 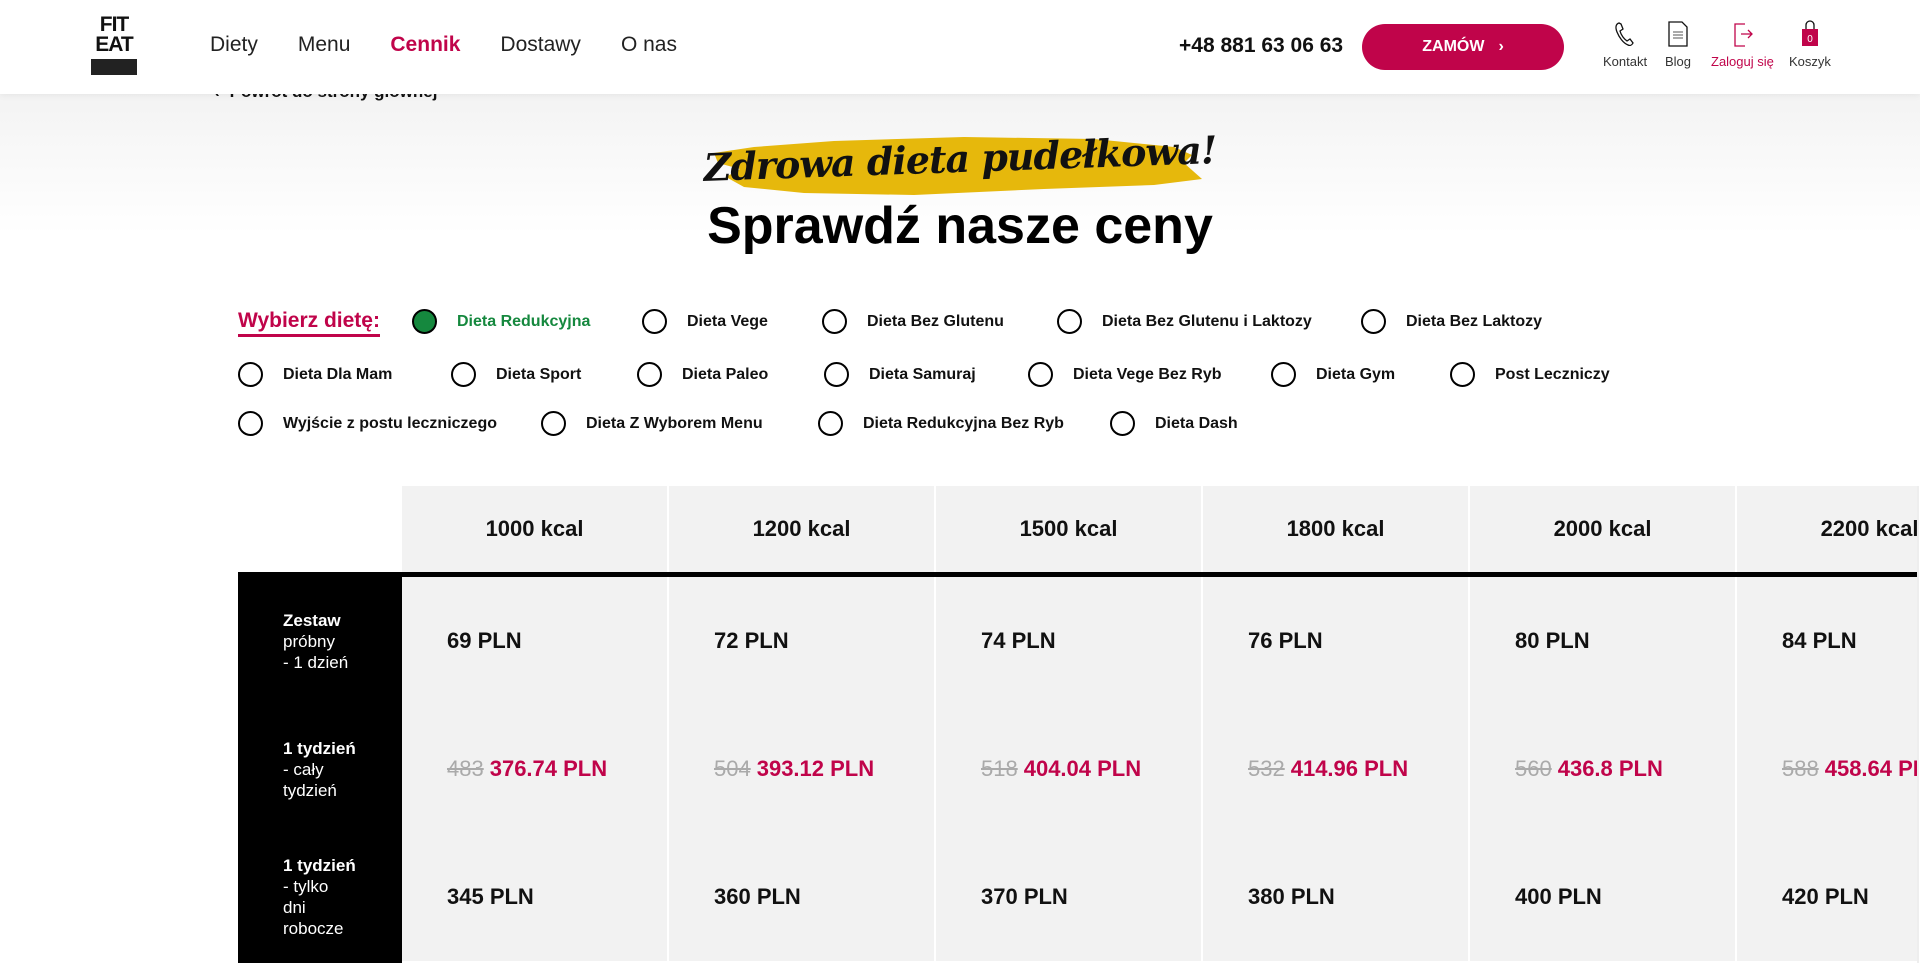 What do you see at coordinates (815, 768) in the screenshot?
I see `discounted-price: 393.12 PLN` at bounding box center [815, 768].